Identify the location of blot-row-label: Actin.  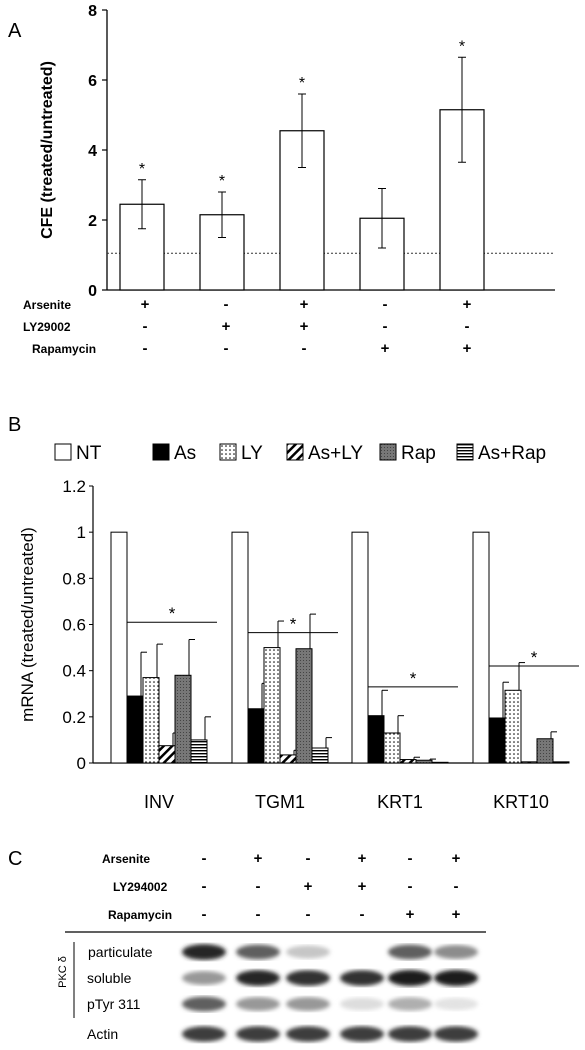
(102, 1034).